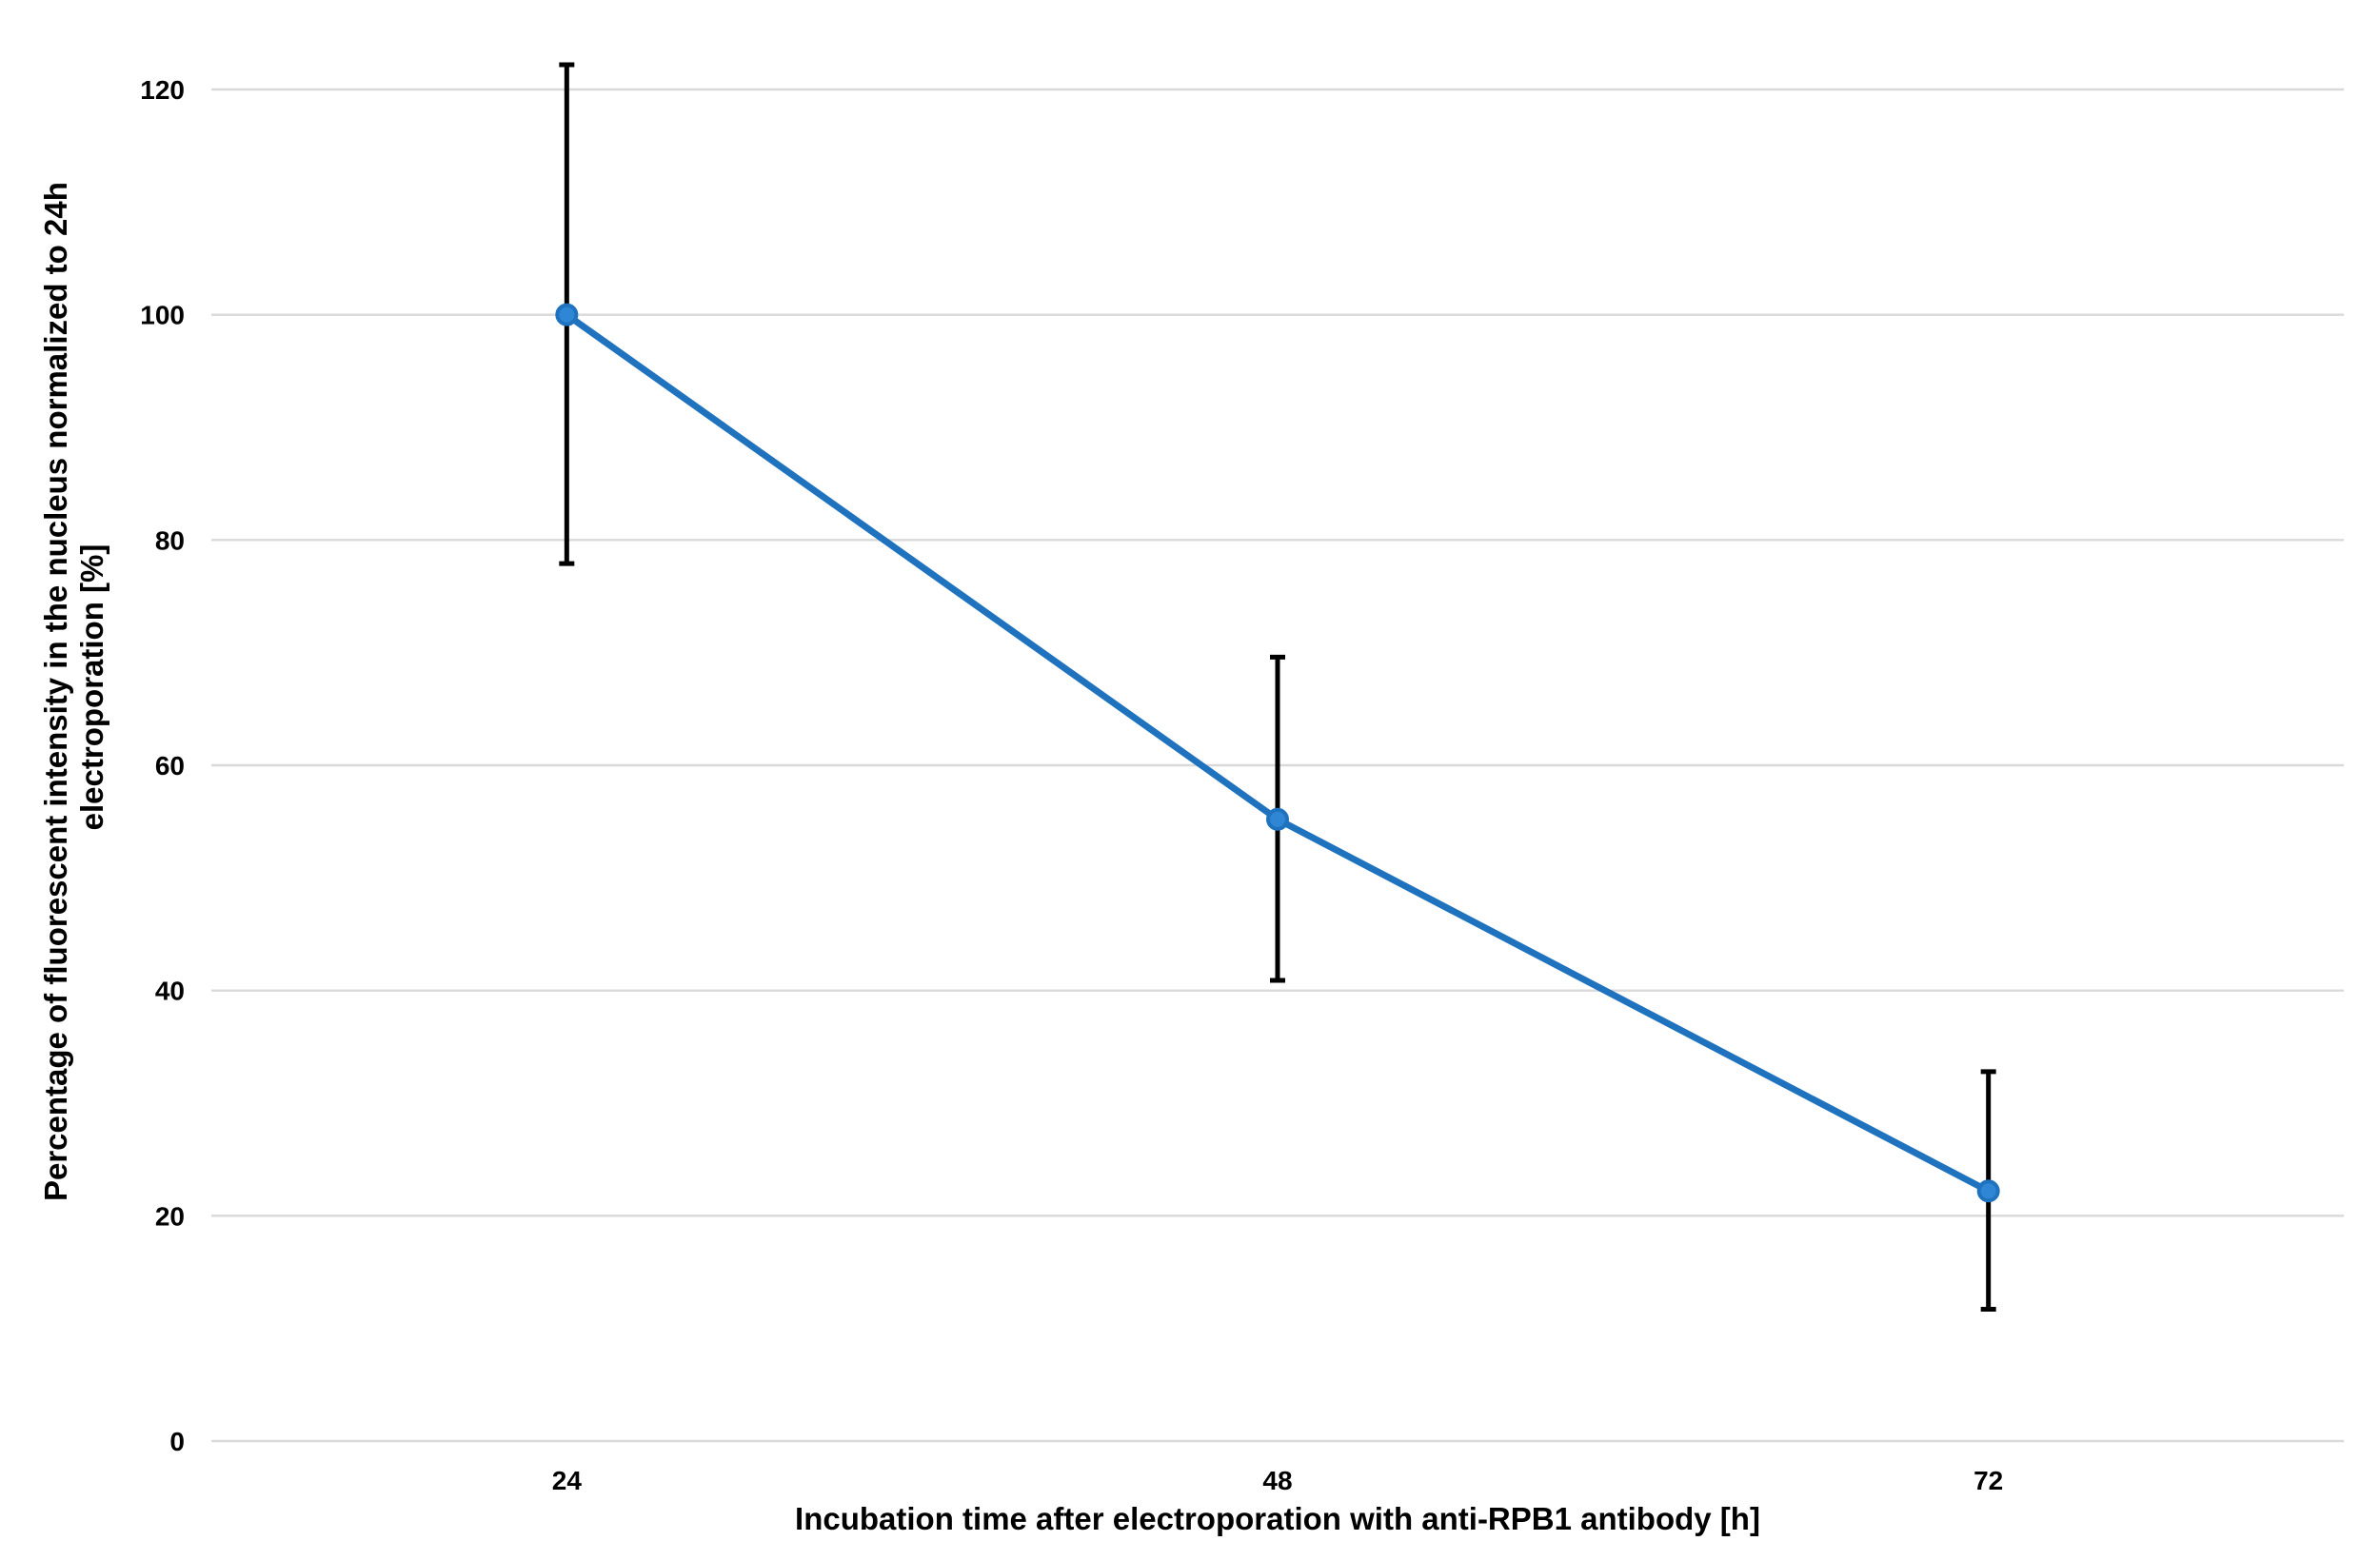 The image size is (2380, 1561). I want to click on x-tick-label-48: 48, so click(1277, 1480).